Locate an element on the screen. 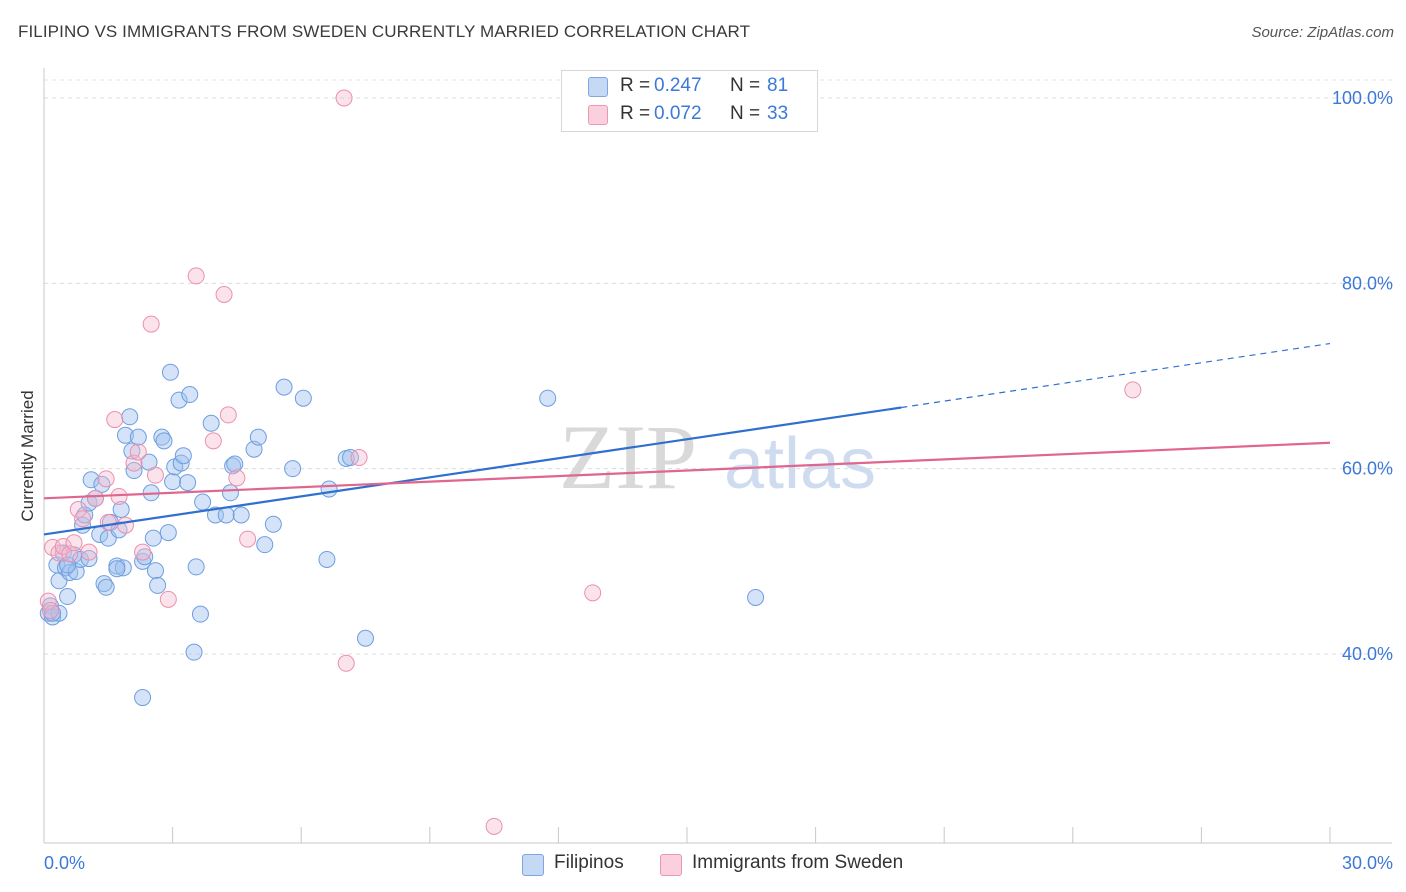  bottom-legend-swatch-sweden is located at coordinates (671, 865).